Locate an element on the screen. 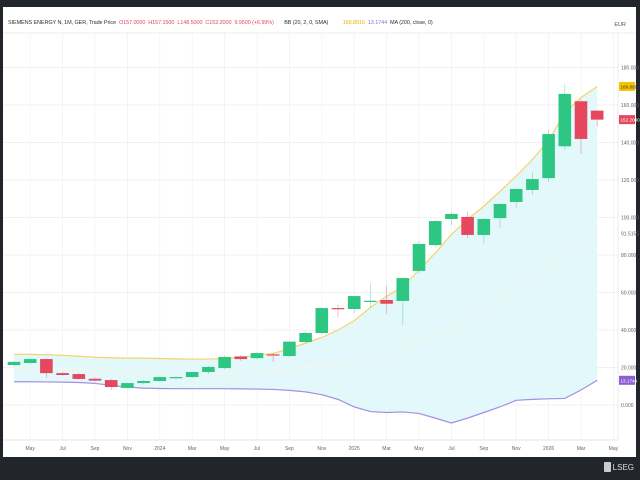 This screenshot has height=480, width=640. lseg-logo: LSEG is located at coordinates (618, 467).